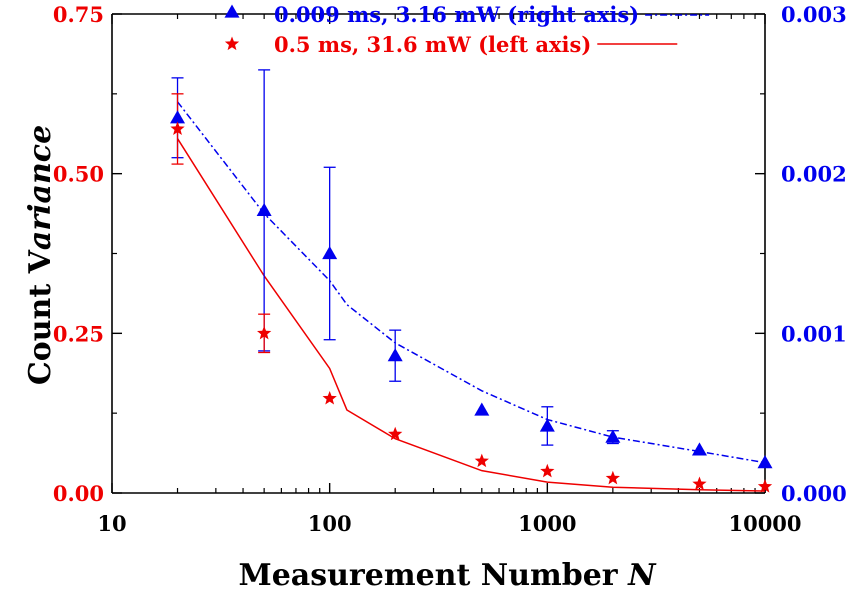 The height and width of the screenshot is (594, 857). What do you see at coordinates (764, 523) in the screenshot?
I see `x-tick-label: 10000` at bounding box center [764, 523].